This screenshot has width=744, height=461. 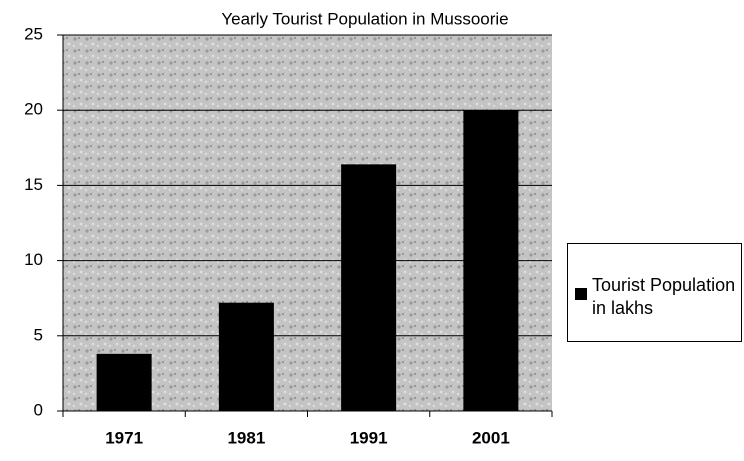 I want to click on x-tick-label: 2001, so click(x=491, y=437).